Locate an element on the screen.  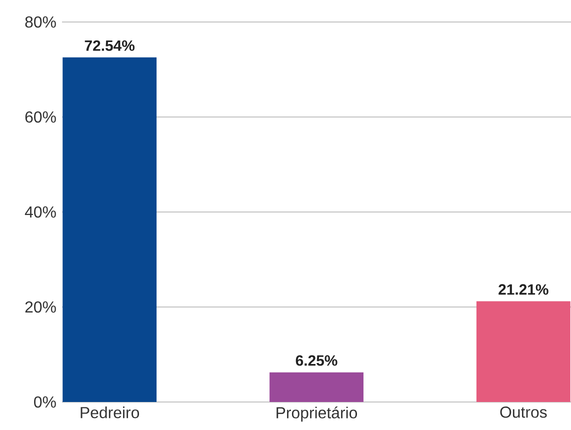
y-tick-label: 0% is located at coordinates (45, 402).